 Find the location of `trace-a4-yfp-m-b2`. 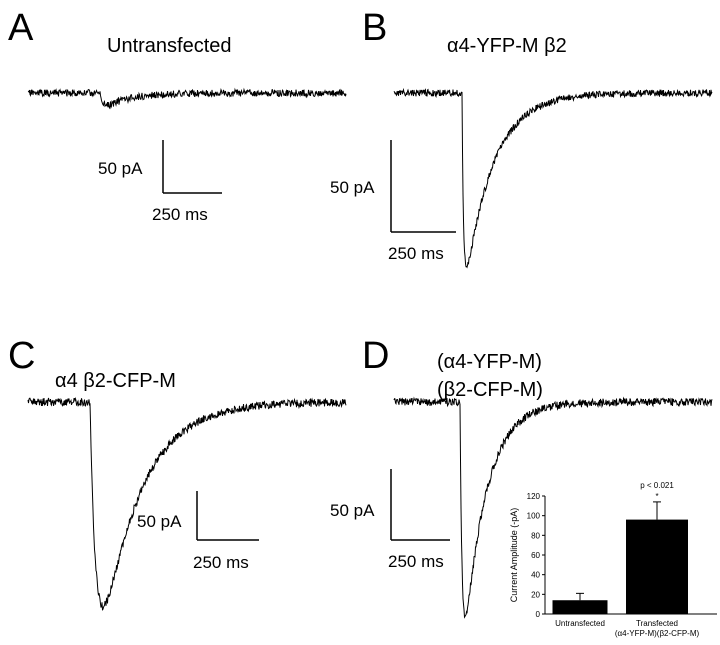

trace-a4-yfp-m-b2 is located at coordinates (553, 178).